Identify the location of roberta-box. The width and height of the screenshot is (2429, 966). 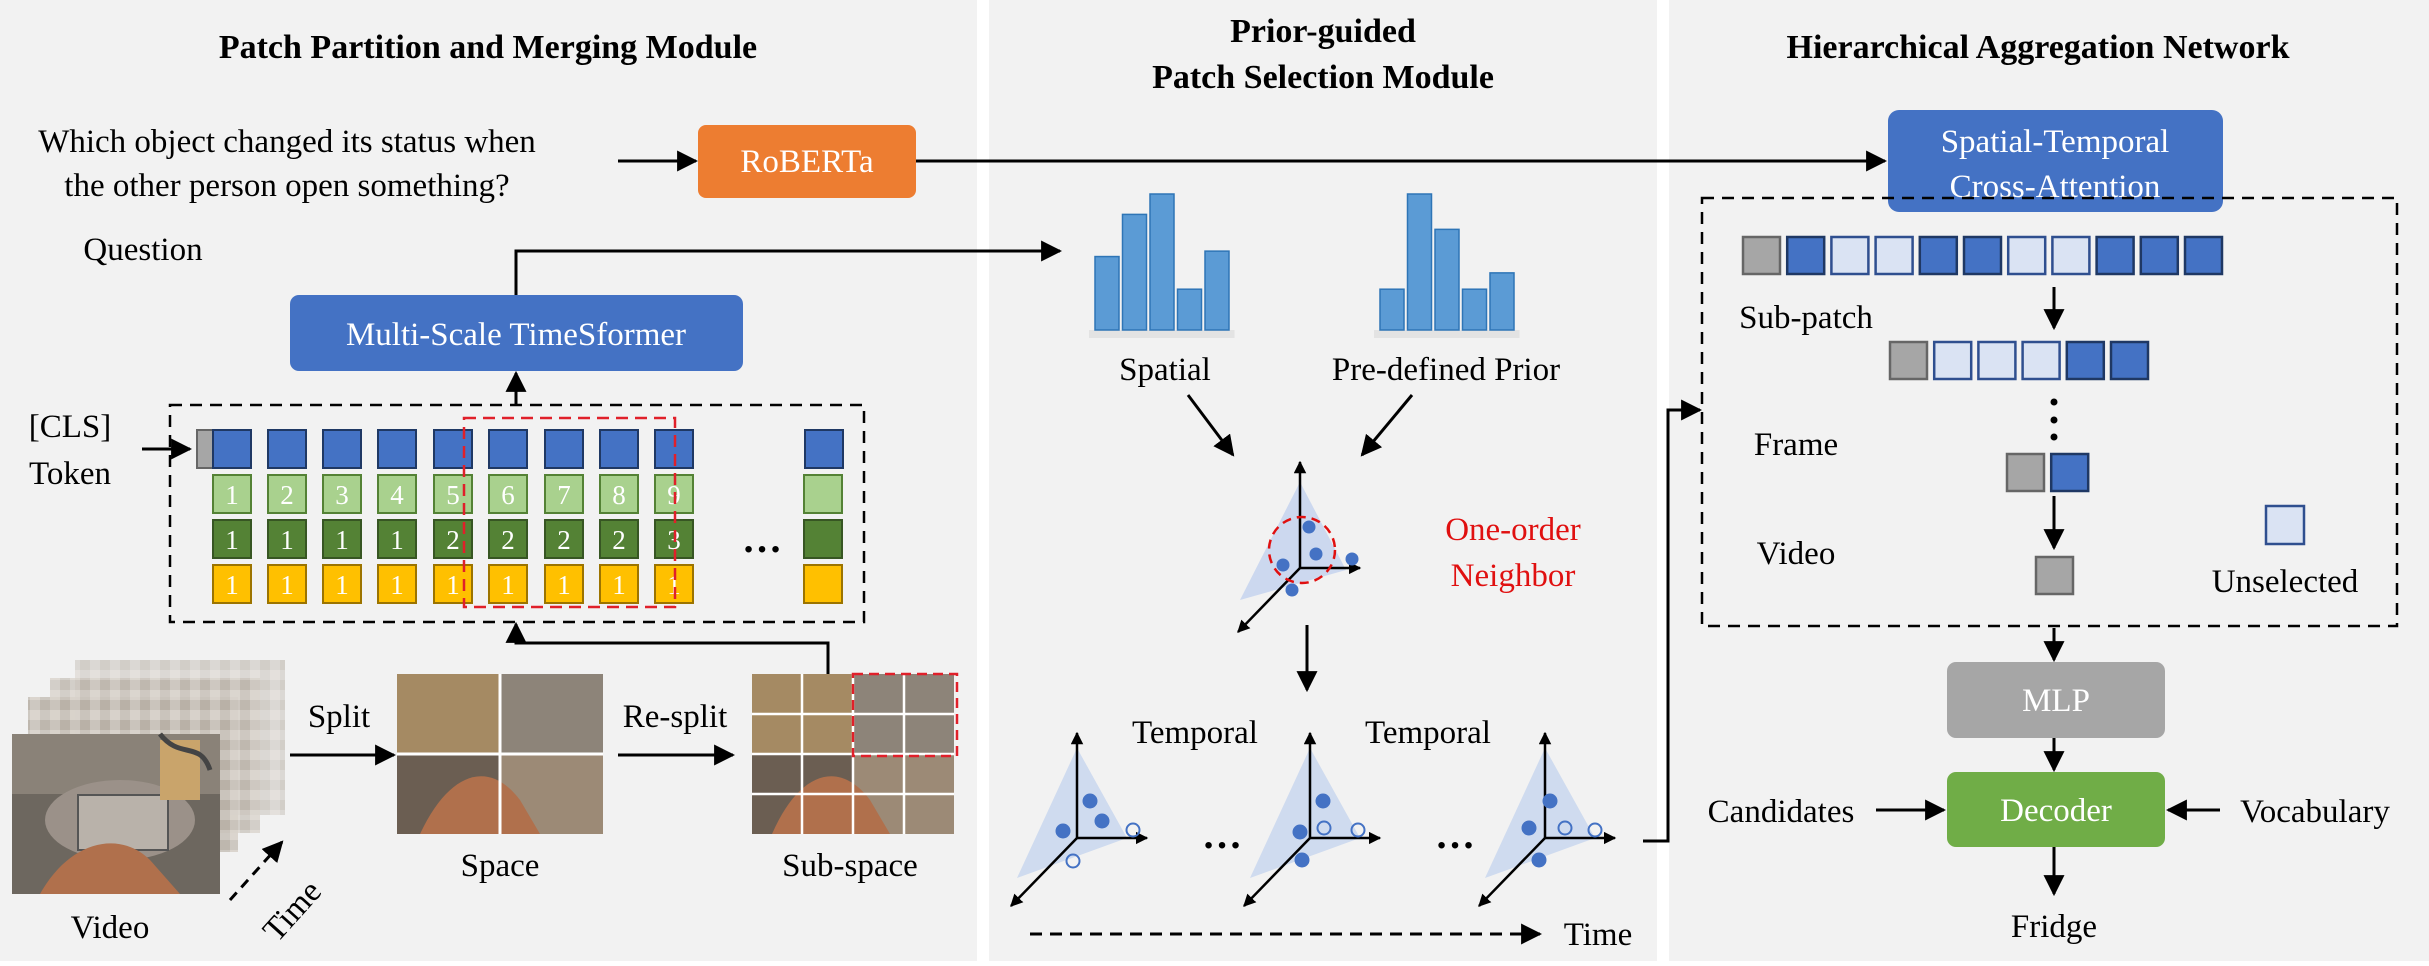
(807, 161).